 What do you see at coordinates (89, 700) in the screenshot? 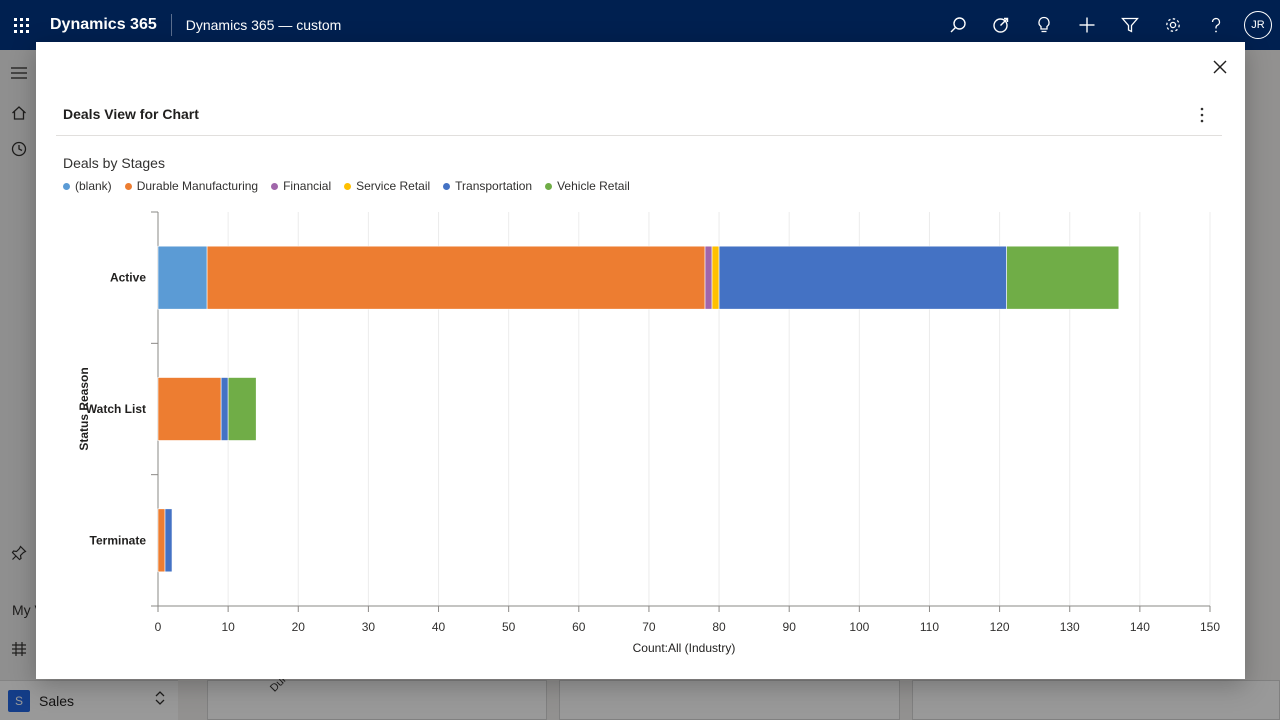
I see `area-switcher: S Sales` at bounding box center [89, 700].